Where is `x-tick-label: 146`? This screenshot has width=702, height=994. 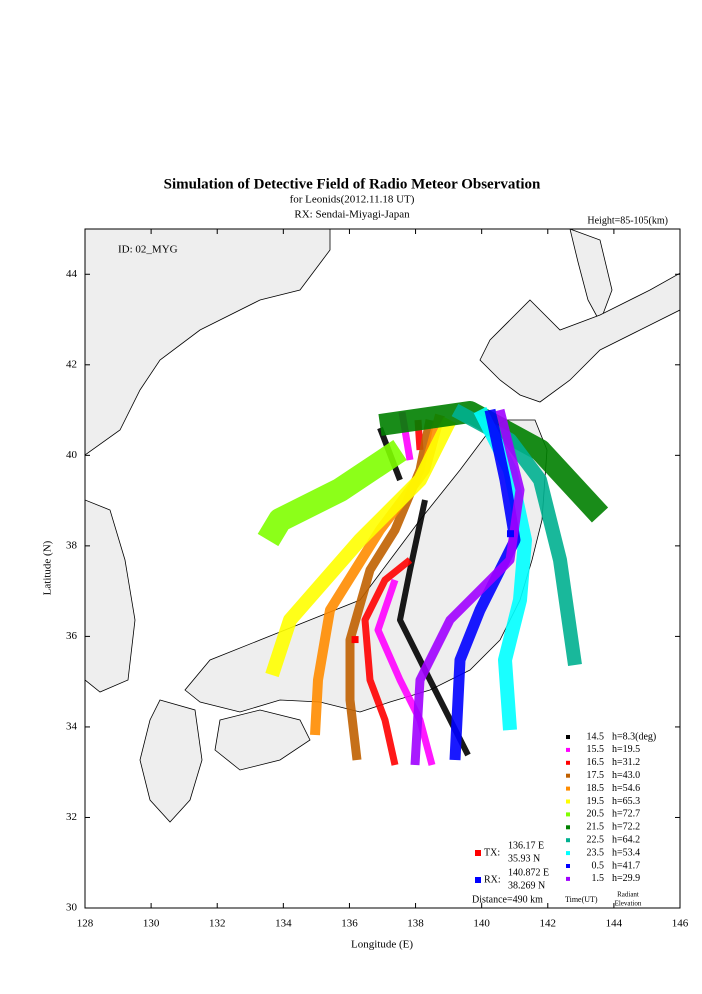
x-tick-label: 146 is located at coordinates (680, 924).